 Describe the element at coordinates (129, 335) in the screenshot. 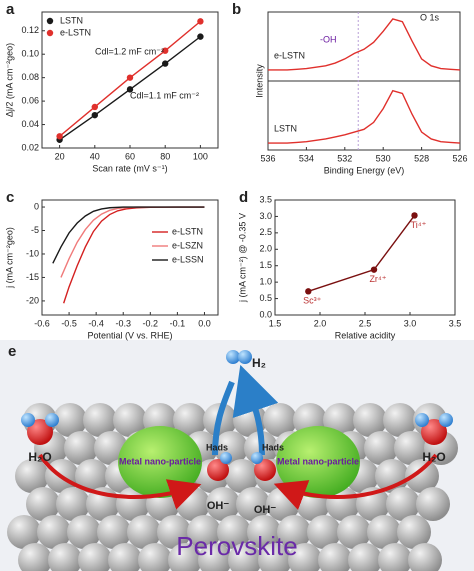

I see `x-axis-label: Potential (V vs. RHE)` at that location.